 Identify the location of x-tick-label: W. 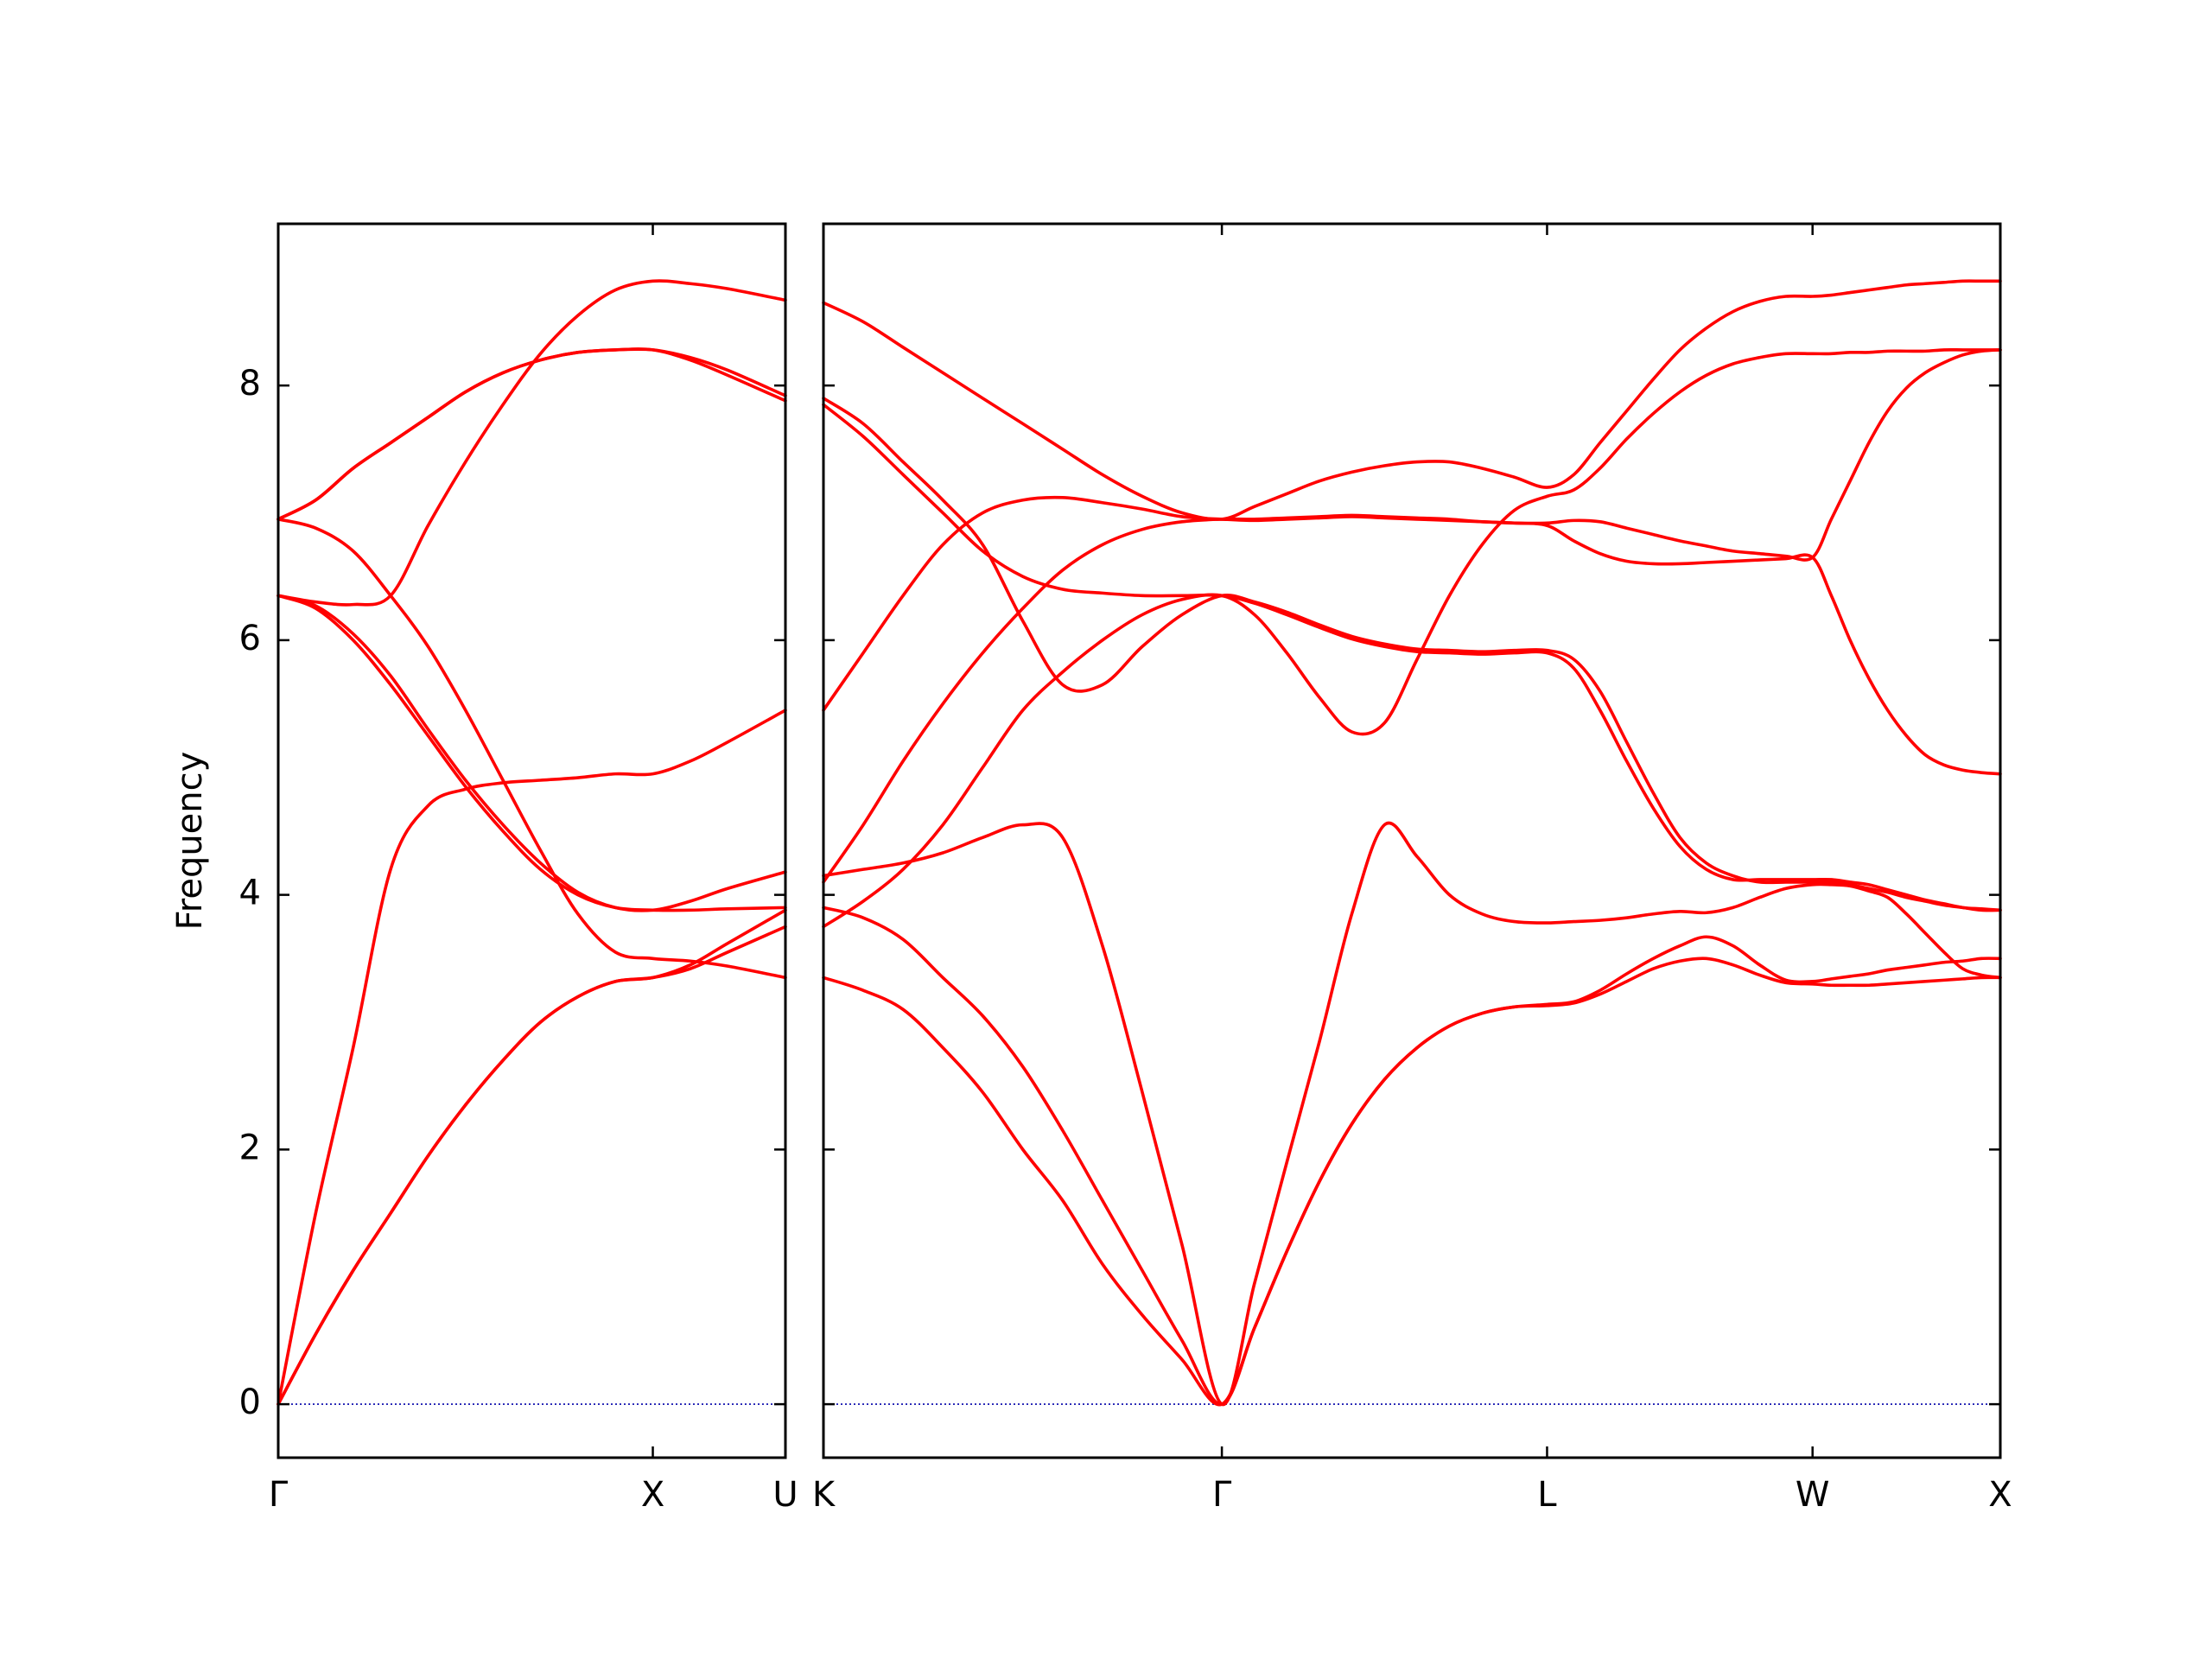
(1813, 1495).